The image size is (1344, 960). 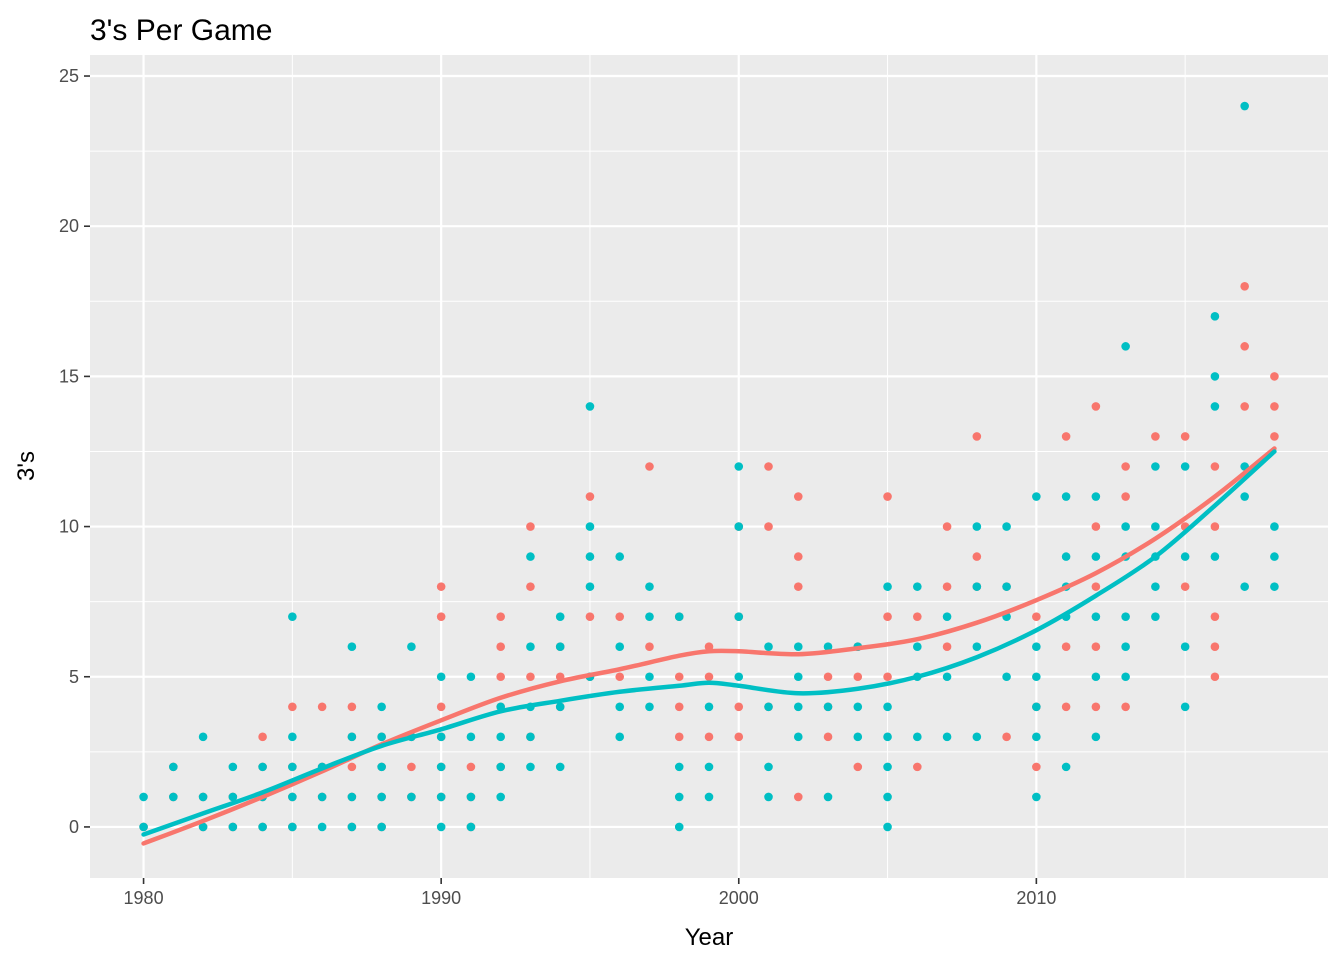 I want to click on y-axis-title: 3's, so click(x=26, y=466).